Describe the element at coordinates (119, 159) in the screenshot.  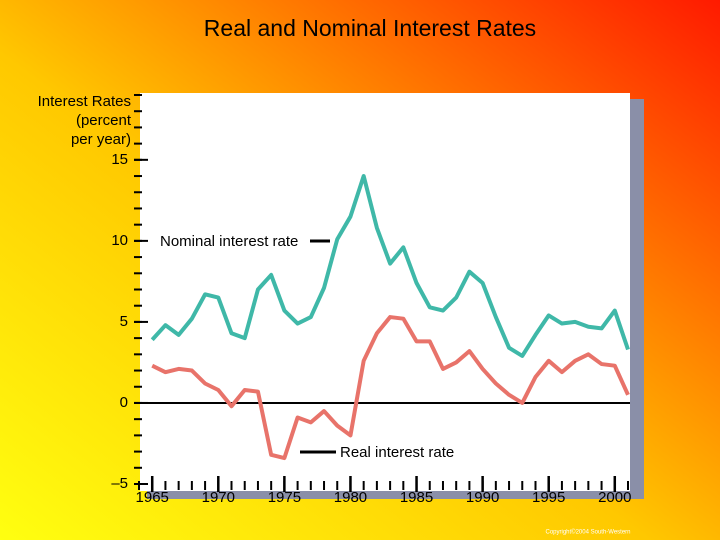
I see `y-tick-label: 15` at that location.